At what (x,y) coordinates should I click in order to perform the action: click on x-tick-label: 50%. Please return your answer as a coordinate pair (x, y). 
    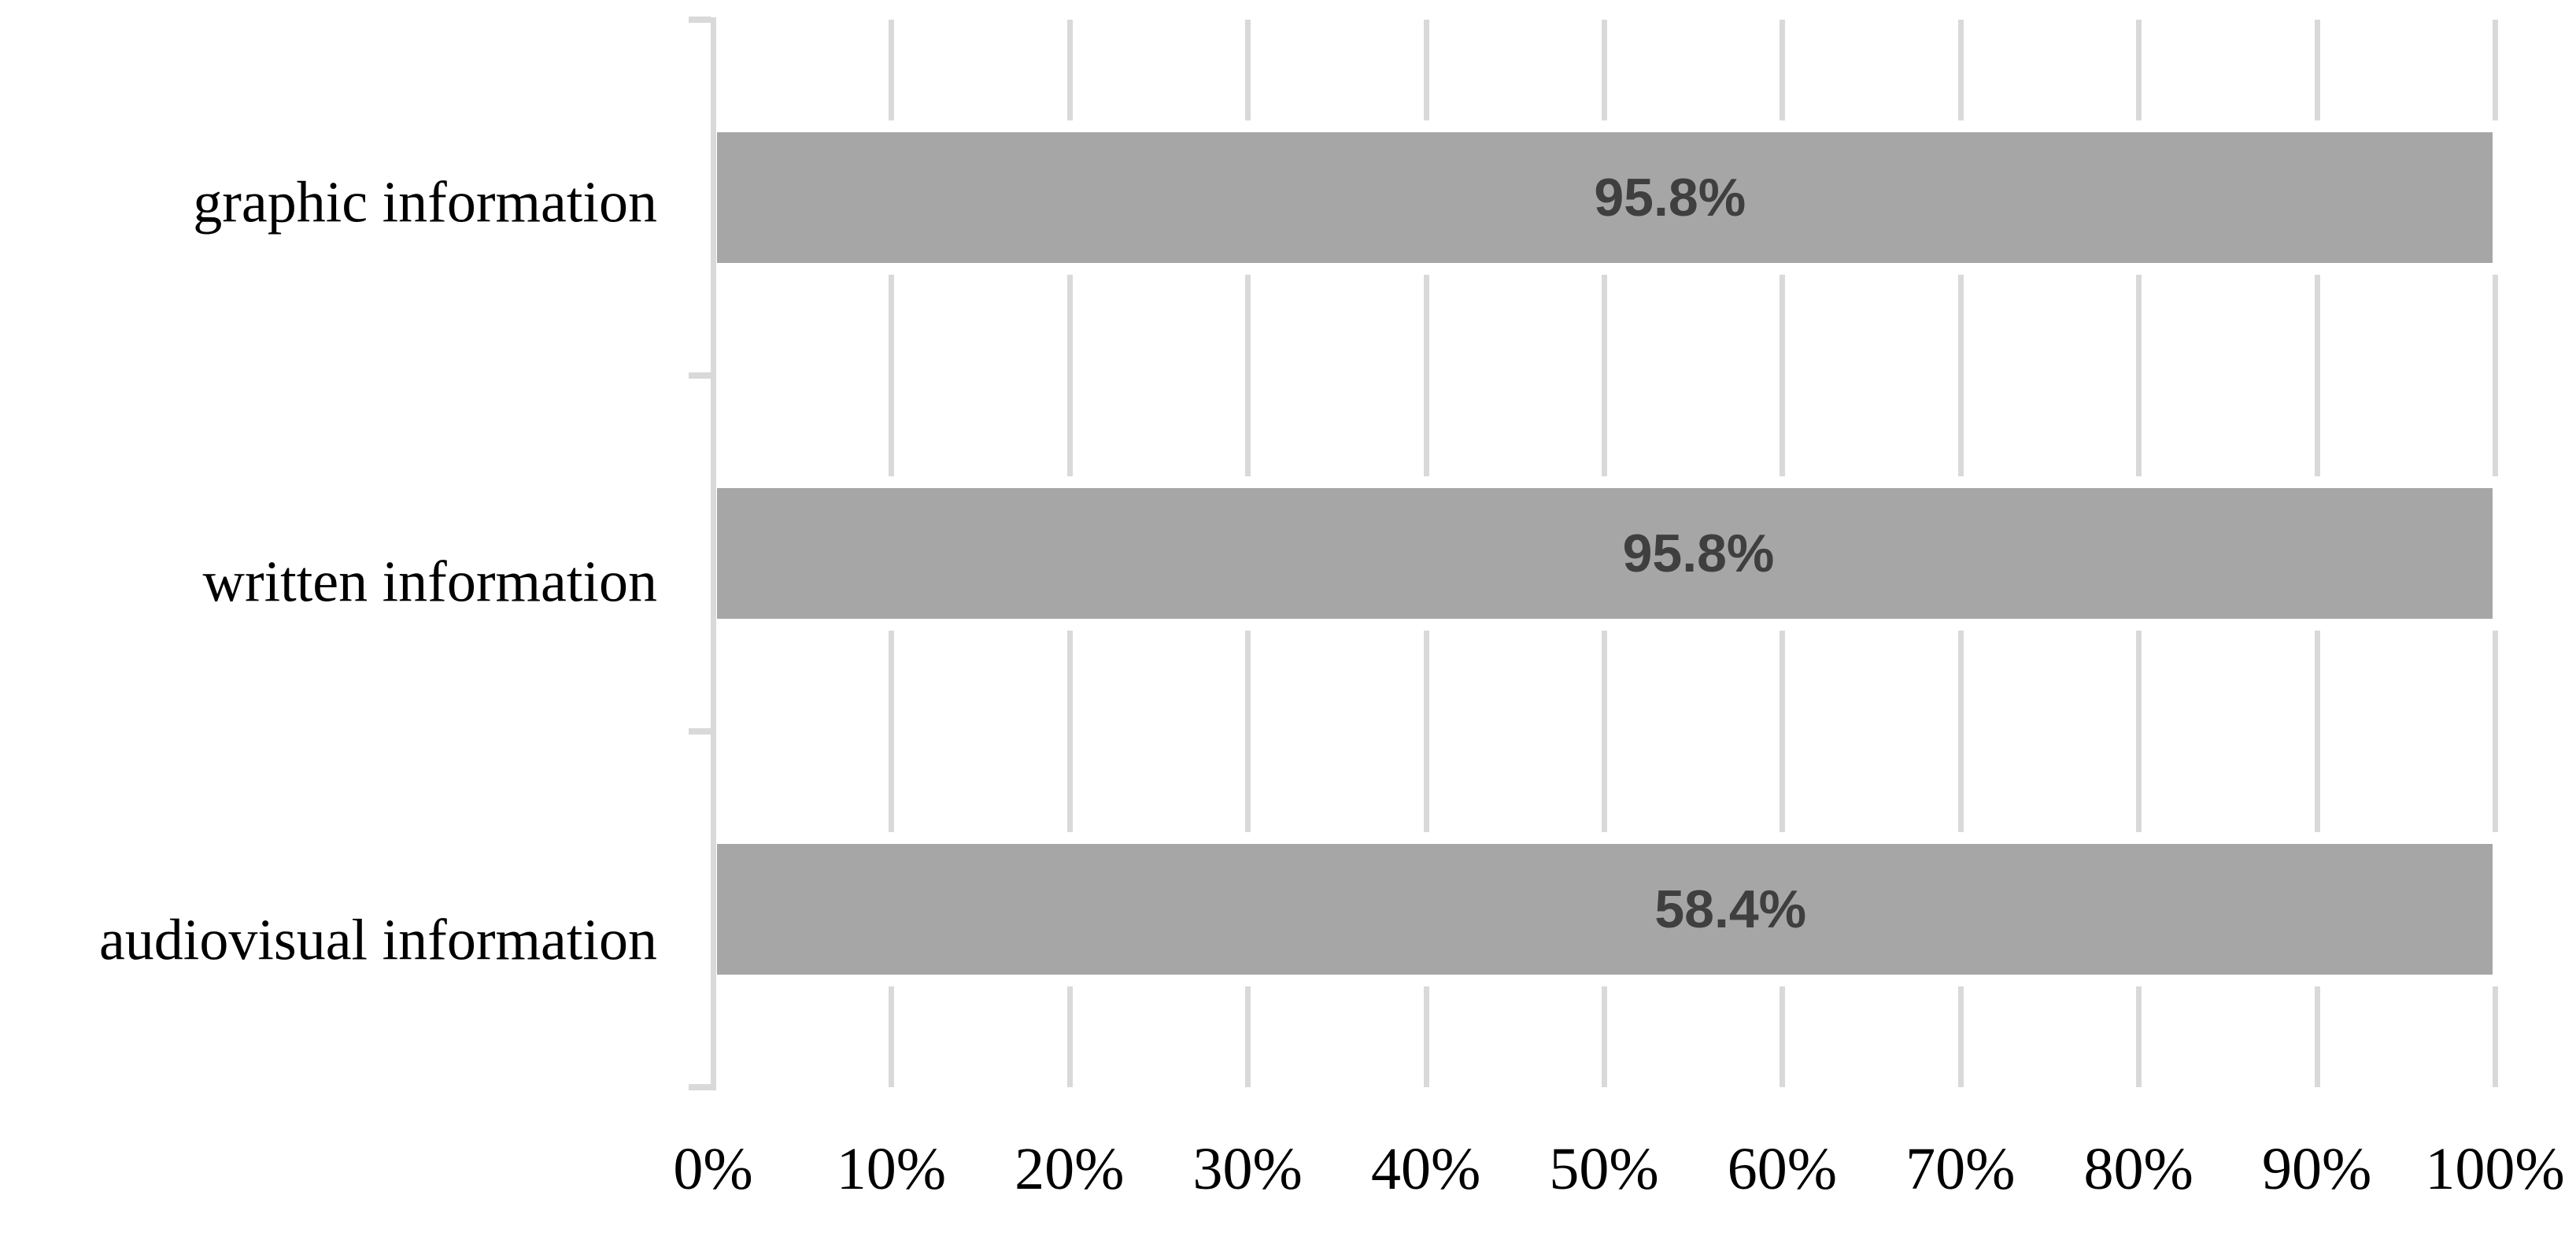
    Looking at the image, I should click on (1604, 1169).